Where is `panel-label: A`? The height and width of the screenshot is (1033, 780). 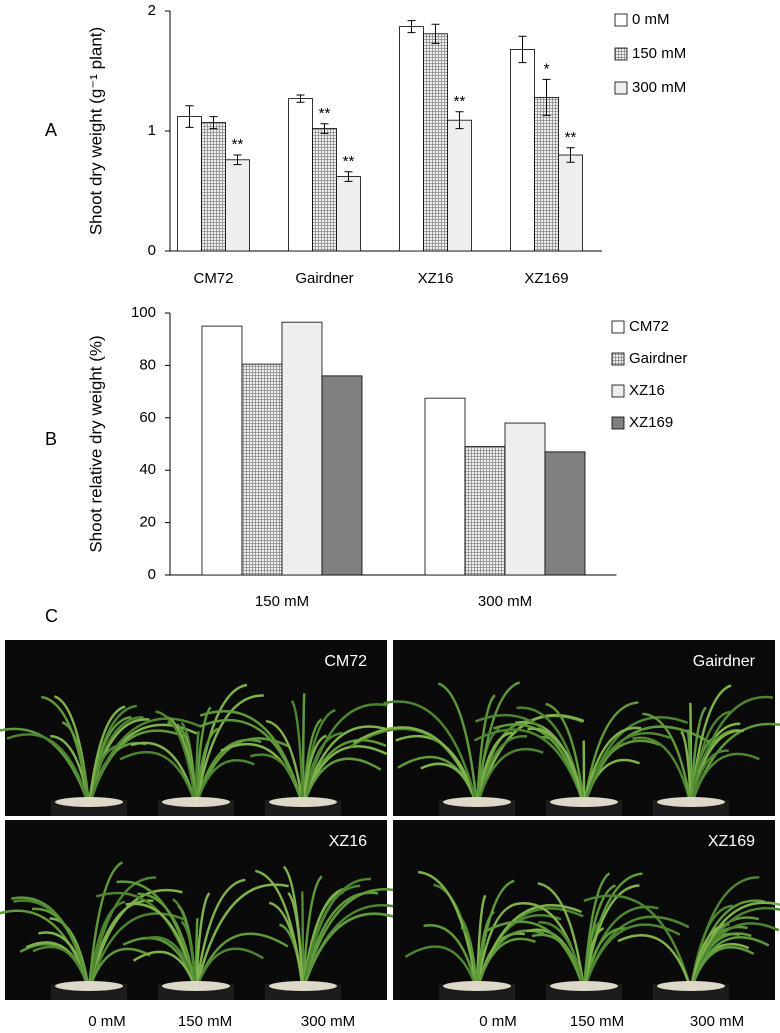
panel-label: A is located at coordinates (51, 130).